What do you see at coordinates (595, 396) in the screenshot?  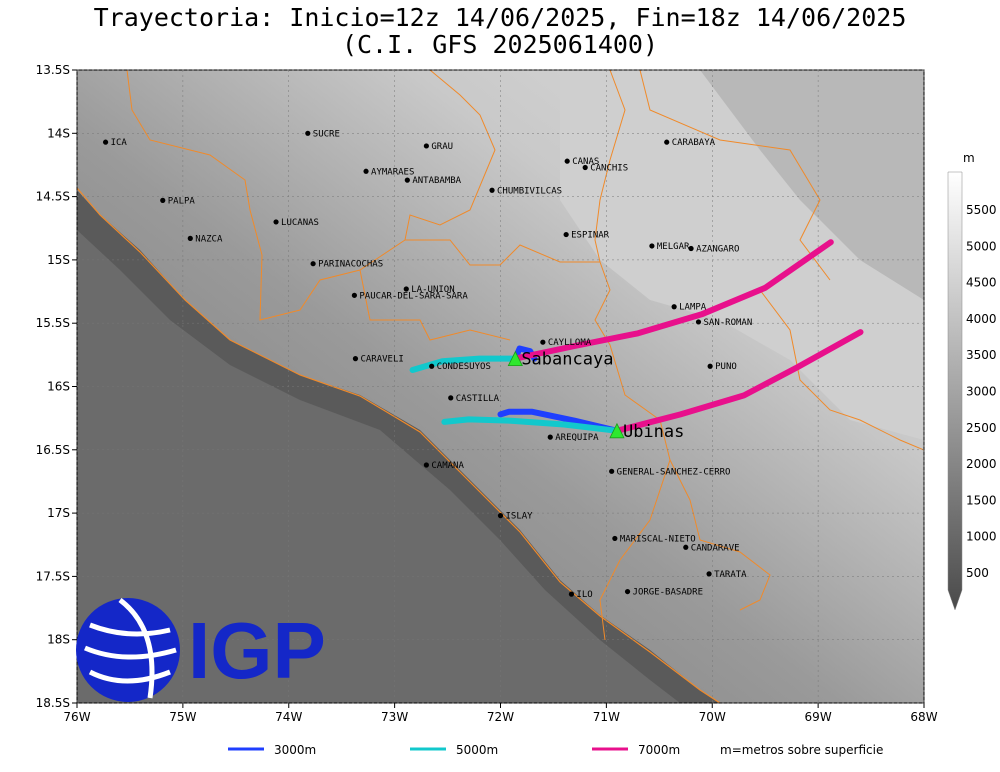 I see `volcano-markers: Sabancaya Ubinas` at bounding box center [595, 396].